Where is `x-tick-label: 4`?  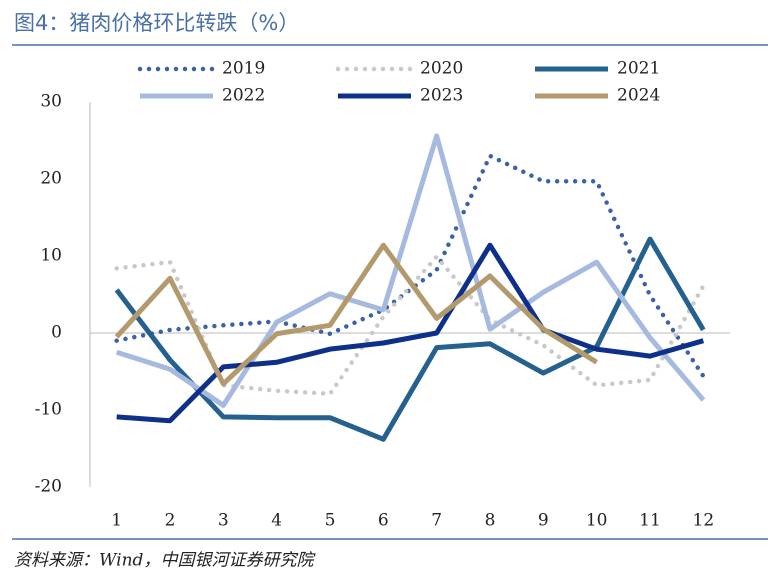 x-tick-label: 4 is located at coordinates (276, 521).